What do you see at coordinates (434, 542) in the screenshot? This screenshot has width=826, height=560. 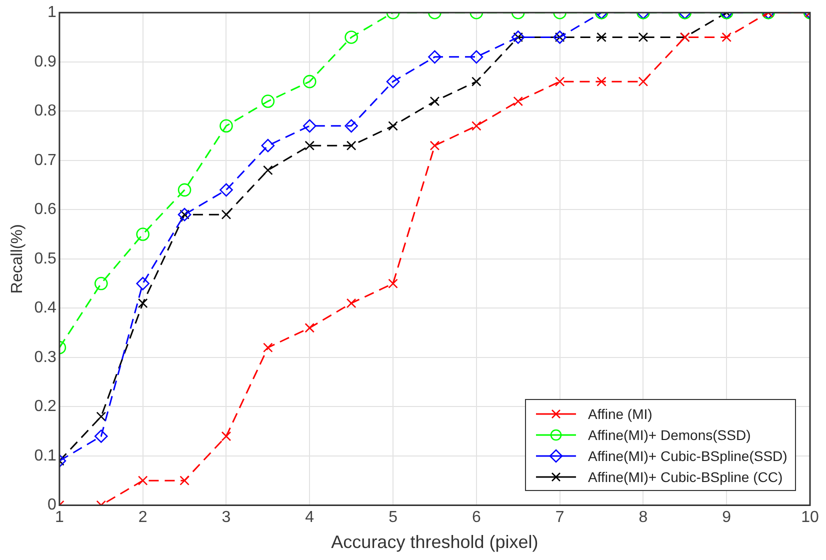 I see `x-axis-title: Accuracy threshold (pixel)` at bounding box center [434, 542].